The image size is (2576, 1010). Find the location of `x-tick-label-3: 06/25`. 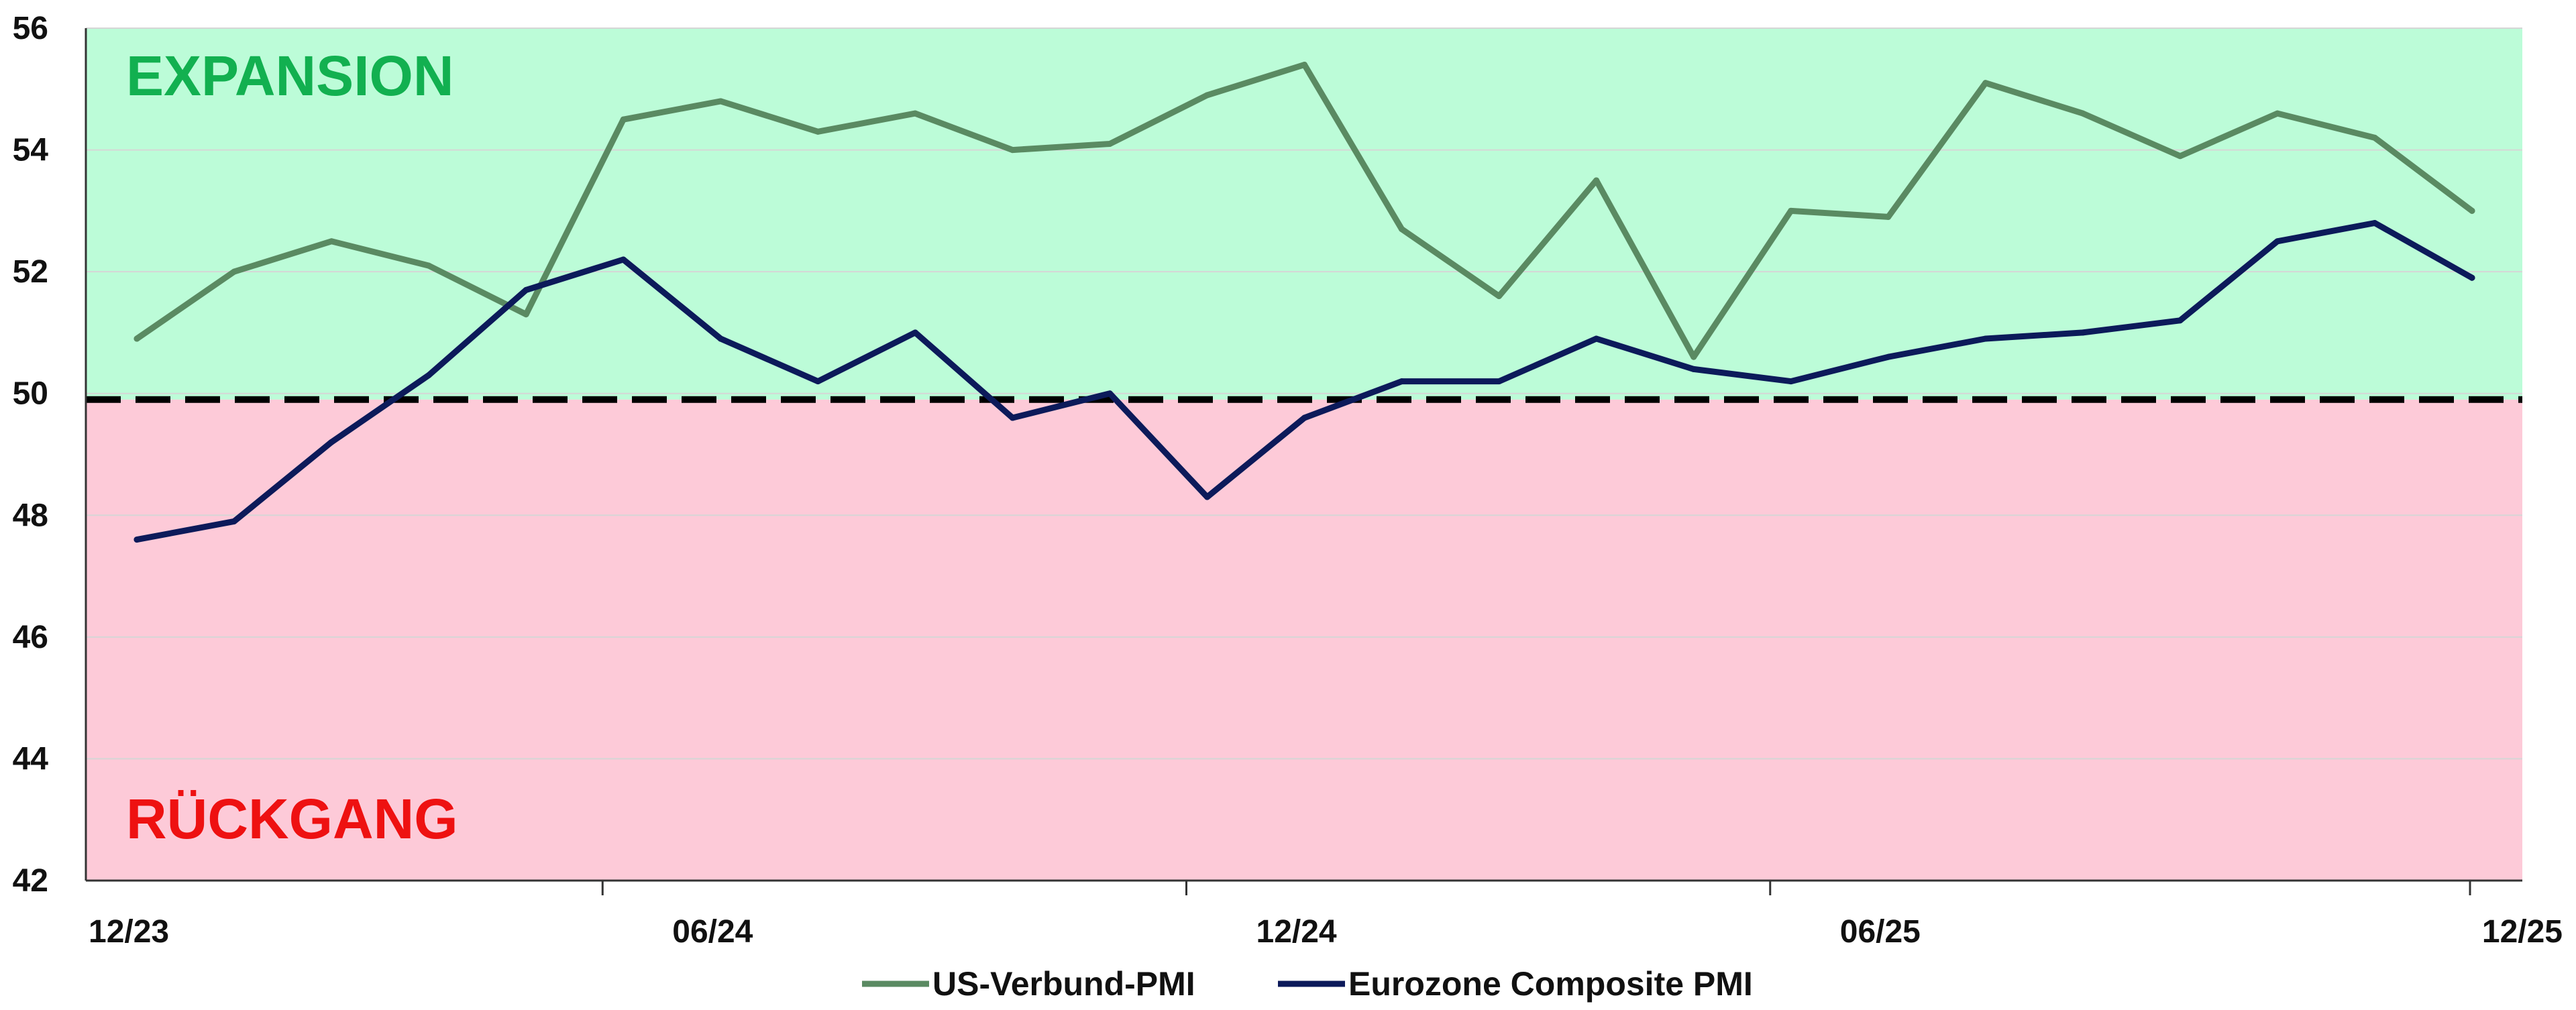

x-tick-label-3: 06/25 is located at coordinates (1880, 932).